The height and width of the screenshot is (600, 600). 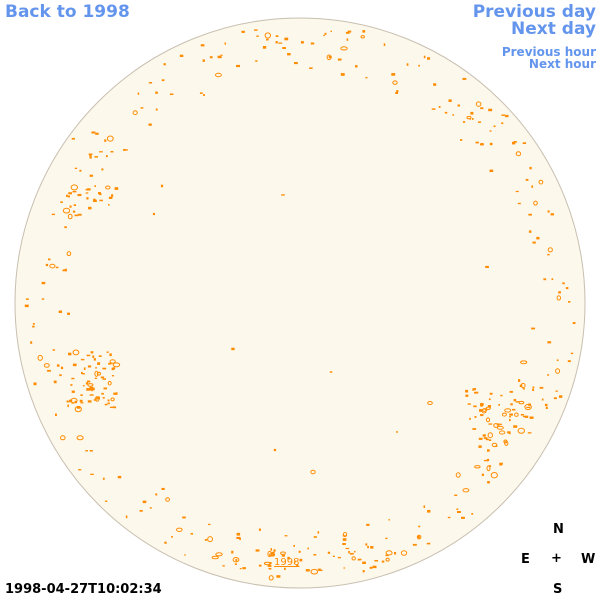 What do you see at coordinates (534, 12) in the screenshot?
I see `previous-day-link: Previous day` at bounding box center [534, 12].